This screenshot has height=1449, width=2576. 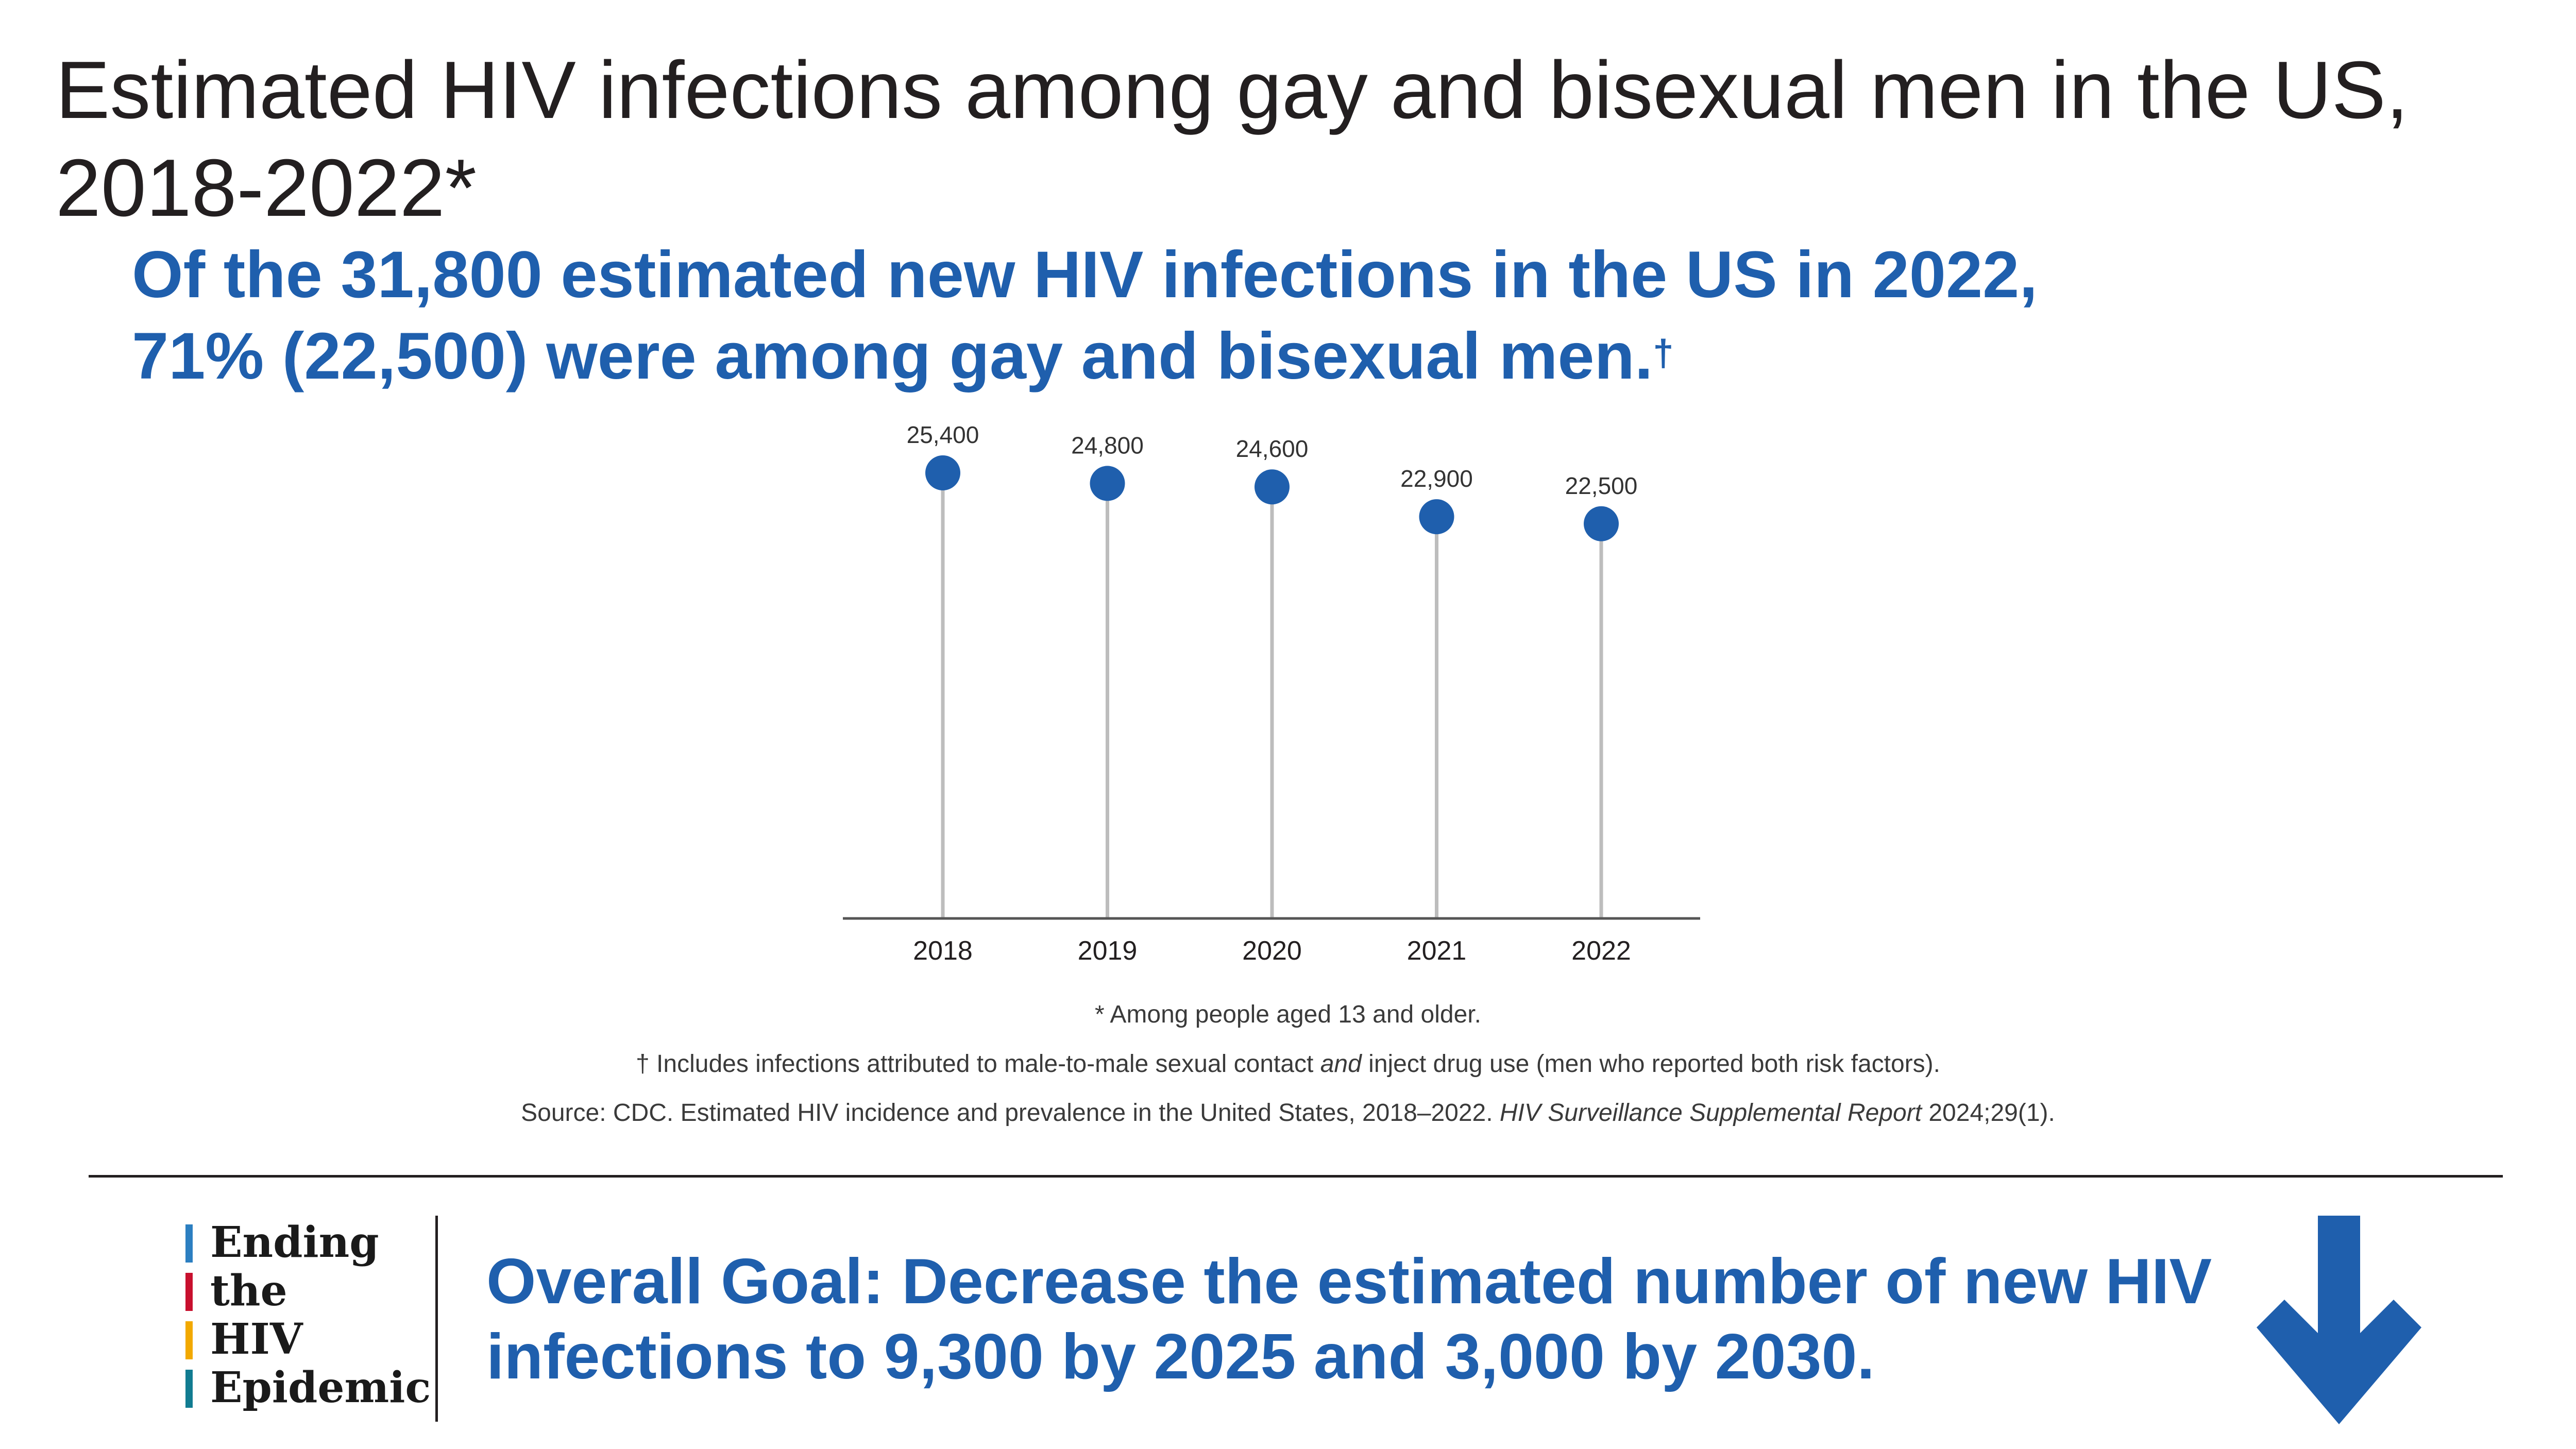 I want to click on logo-word-the: the, so click(x=308, y=1291).